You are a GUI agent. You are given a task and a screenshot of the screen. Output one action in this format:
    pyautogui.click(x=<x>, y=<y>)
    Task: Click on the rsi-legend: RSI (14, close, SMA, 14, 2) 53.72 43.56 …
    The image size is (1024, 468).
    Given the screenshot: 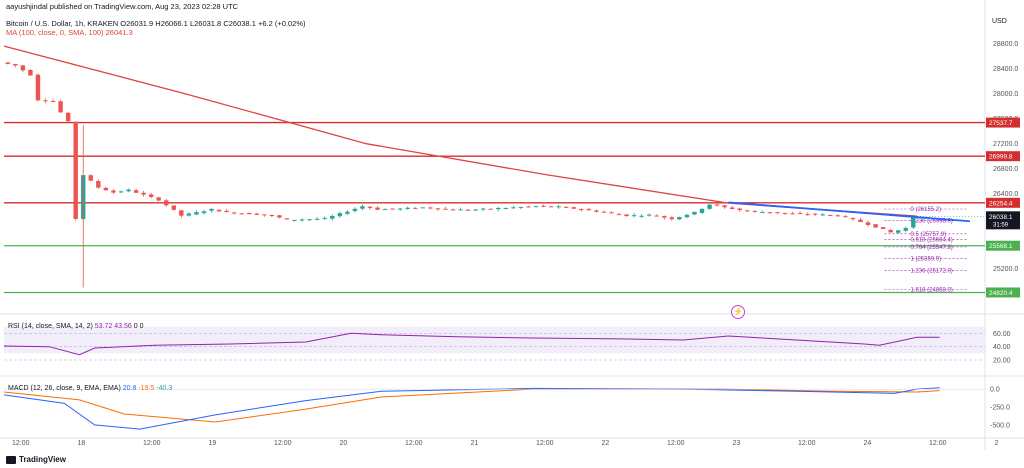 What is the action you would take?
    pyautogui.click(x=76, y=326)
    